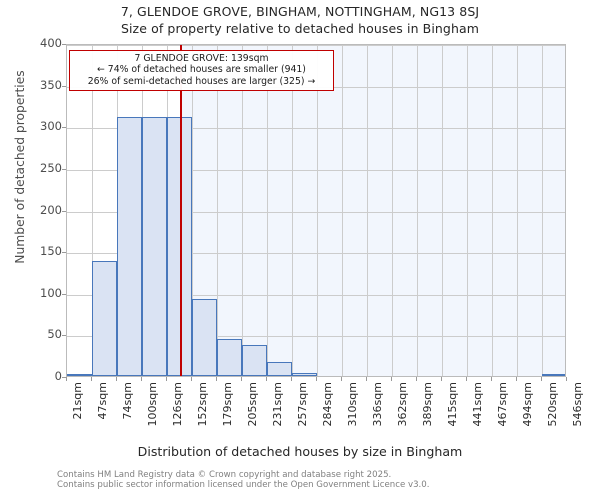 This screenshot has width=600, height=500. What do you see at coordinates (427, 404) in the screenshot?
I see `x-axis-tick-label: 389sqm` at bounding box center [427, 404].